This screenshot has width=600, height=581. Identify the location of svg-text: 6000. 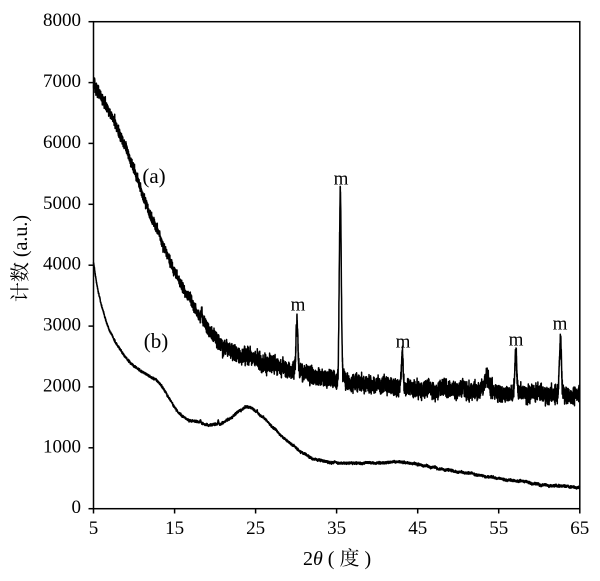
(62, 142).